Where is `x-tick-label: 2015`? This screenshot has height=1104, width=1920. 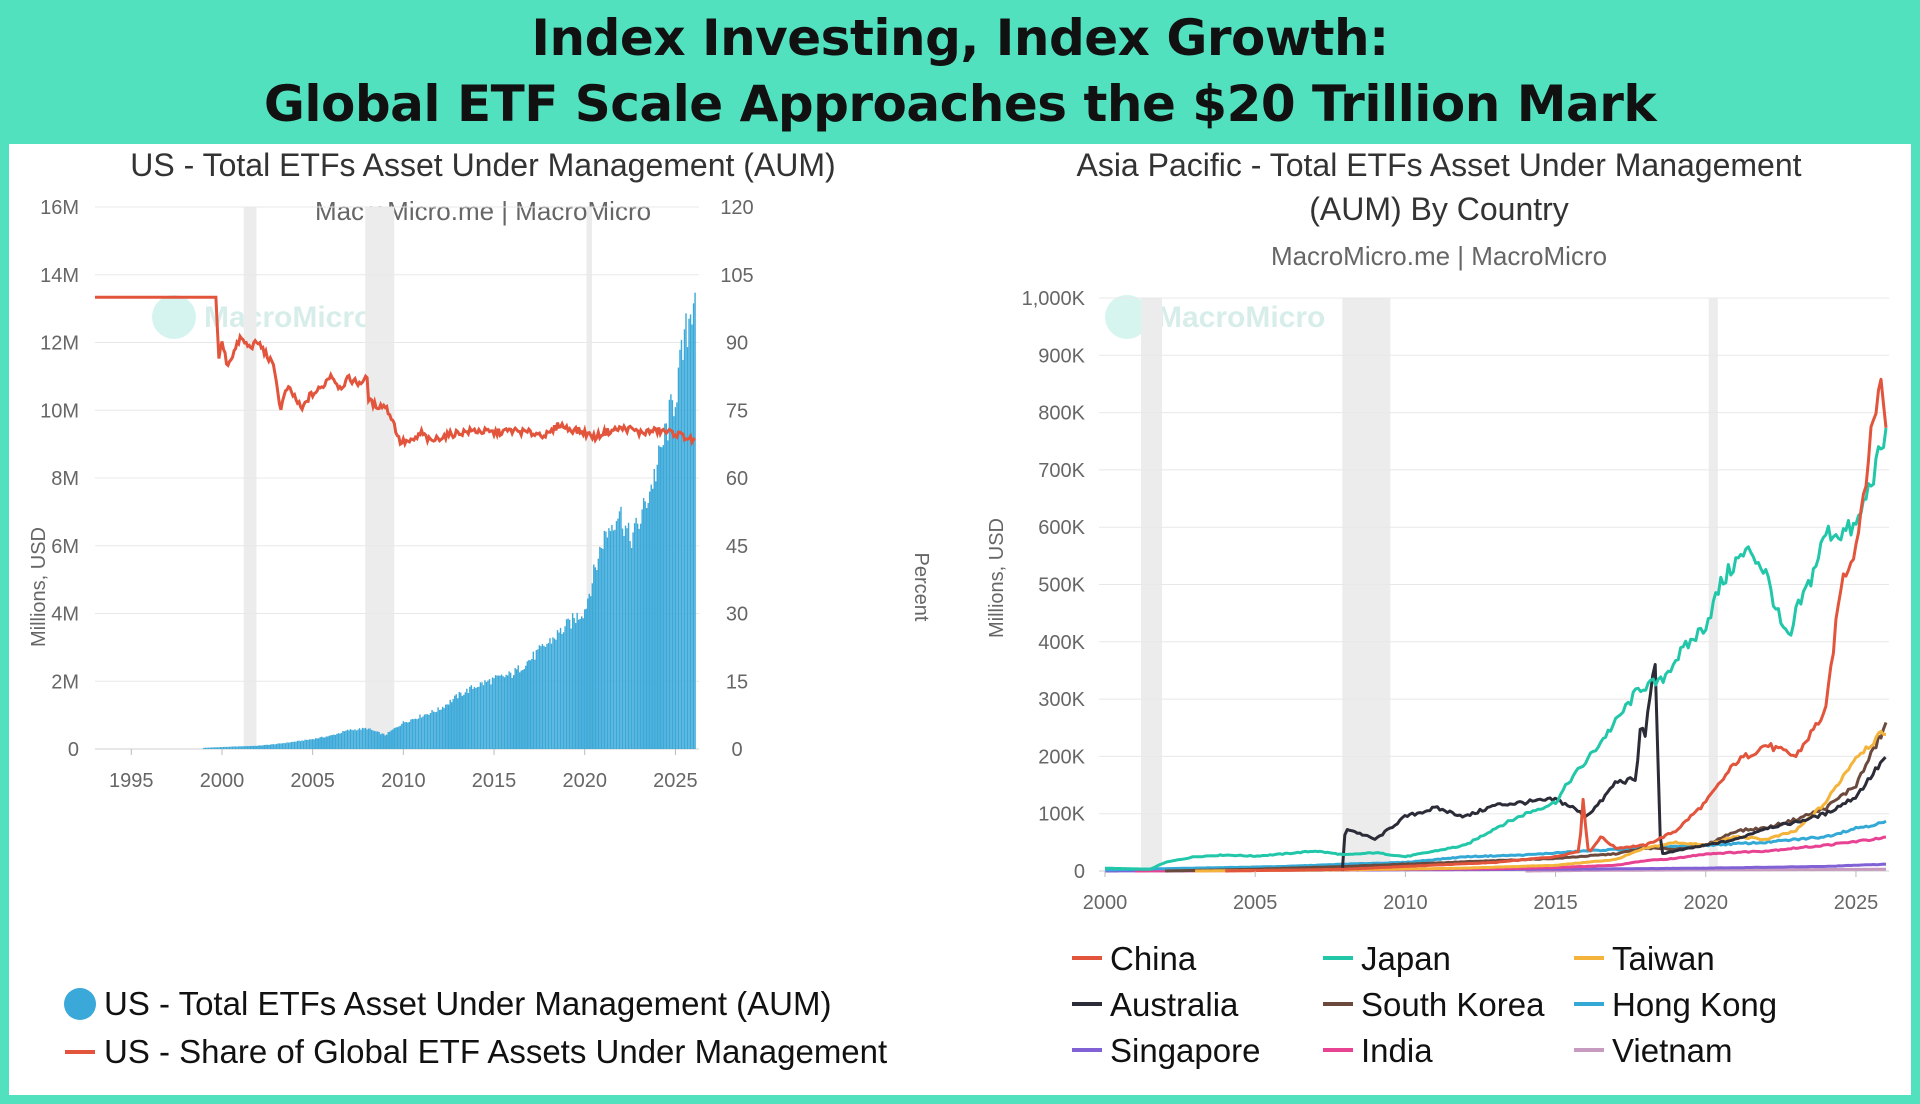 x-tick-label: 2015 is located at coordinates (1555, 903).